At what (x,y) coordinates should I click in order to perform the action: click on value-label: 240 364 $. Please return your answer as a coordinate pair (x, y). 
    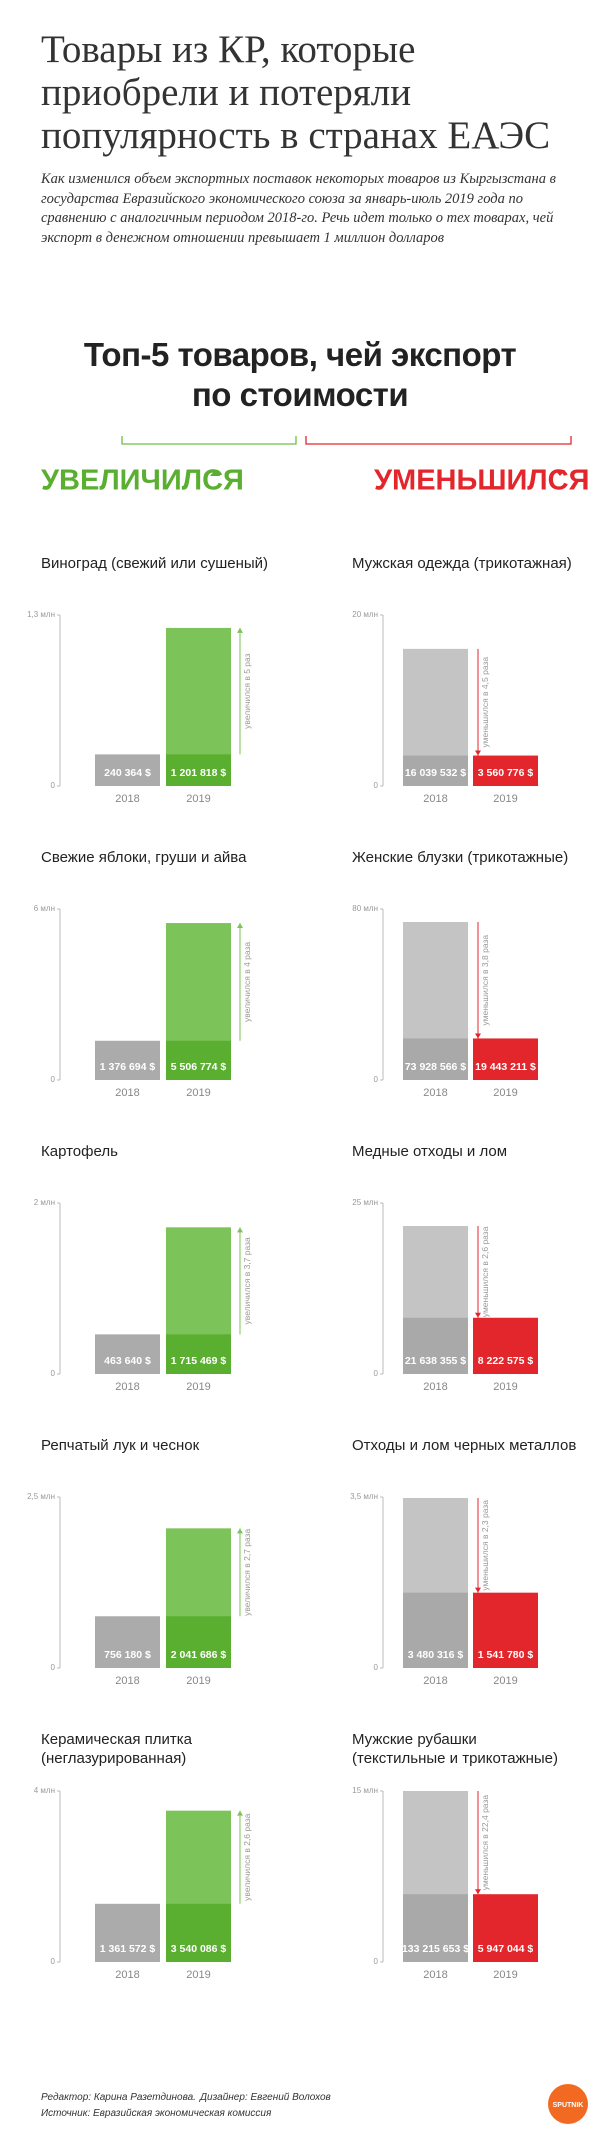
    Looking at the image, I should click on (127, 773).